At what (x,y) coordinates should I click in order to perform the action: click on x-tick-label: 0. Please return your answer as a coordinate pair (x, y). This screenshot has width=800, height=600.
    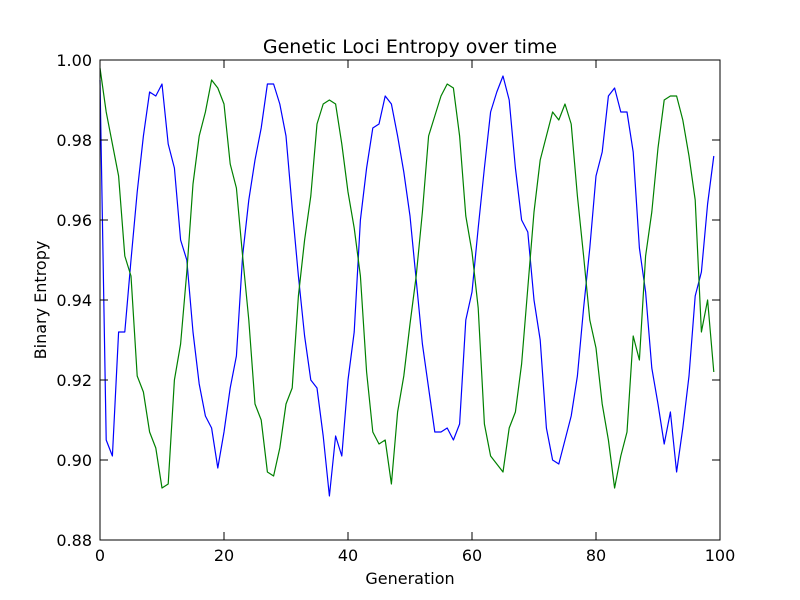
    Looking at the image, I should click on (100, 555).